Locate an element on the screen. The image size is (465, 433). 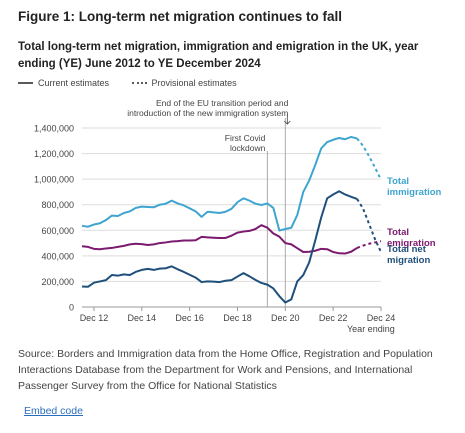
x-tick-label: Dec 16 is located at coordinates (189, 318).